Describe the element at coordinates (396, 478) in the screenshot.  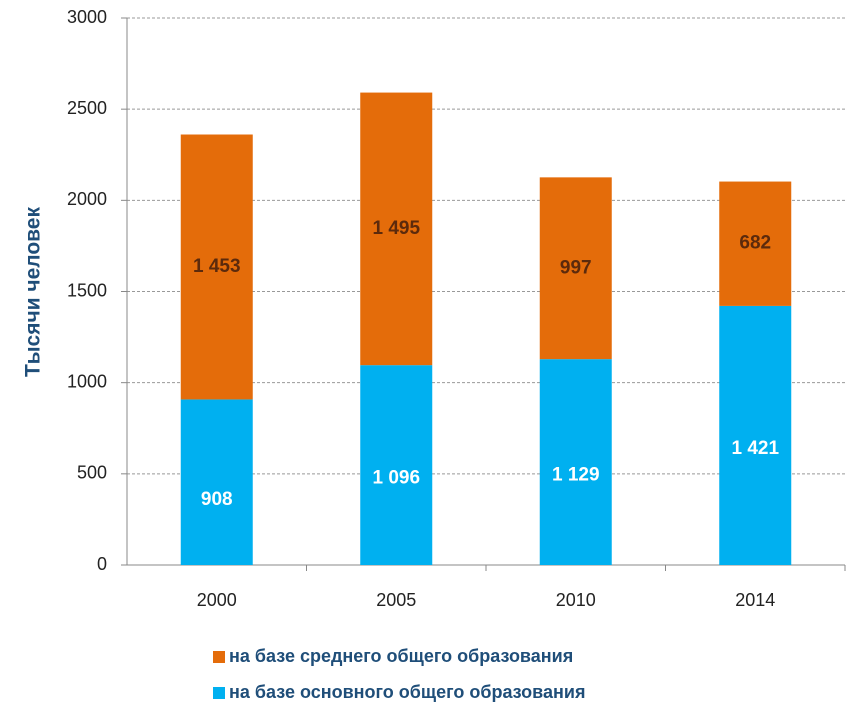
I see `value-label: 1 096` at that location.